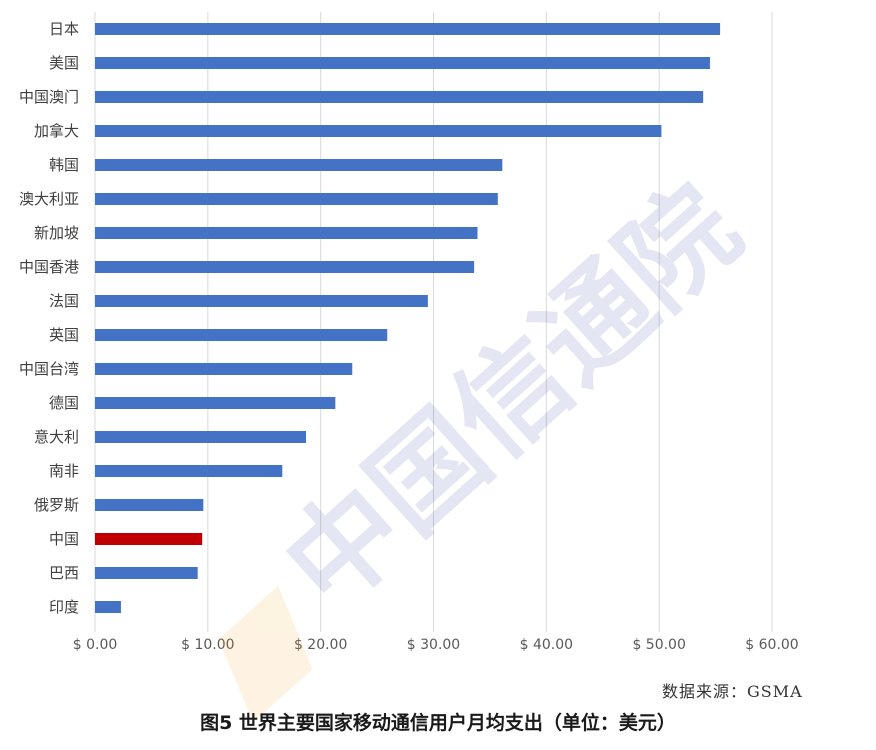  Describe the element at coordinates (64, 301) in the screenshot. I see `category-label: 法国` at that location.